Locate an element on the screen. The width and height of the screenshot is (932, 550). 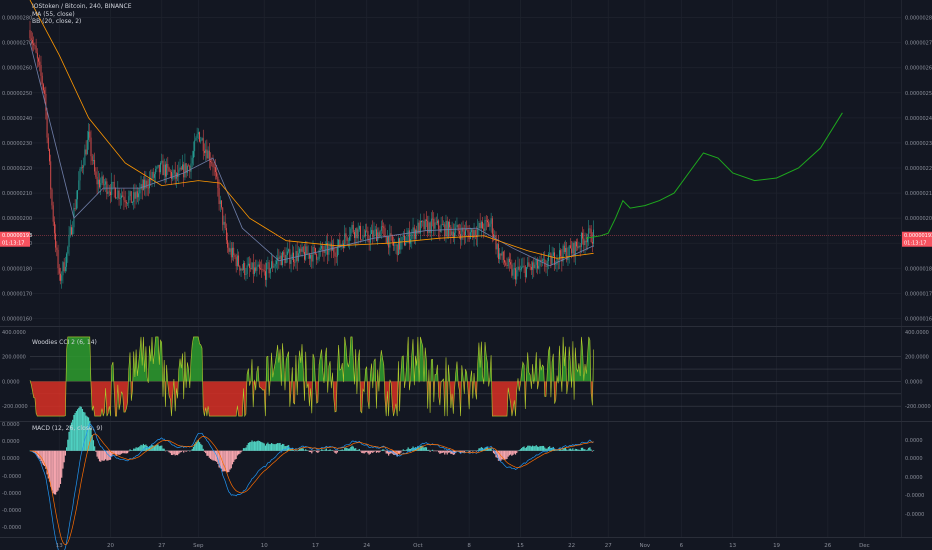
legend-bb: BB (20, close, 2) is located at coordinates (57, 21).